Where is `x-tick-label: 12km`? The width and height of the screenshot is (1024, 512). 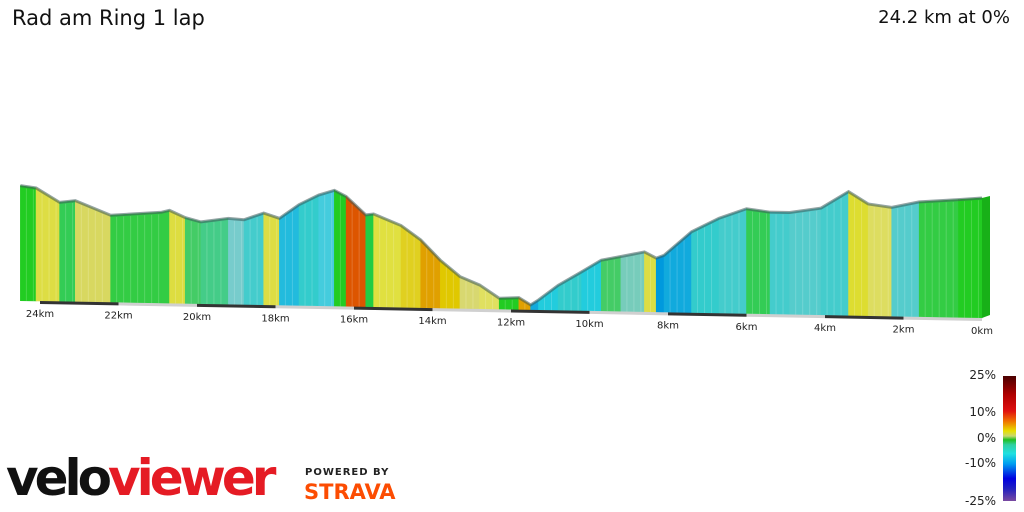
x-tick-label: 12km is located at coordinates (511, 323).